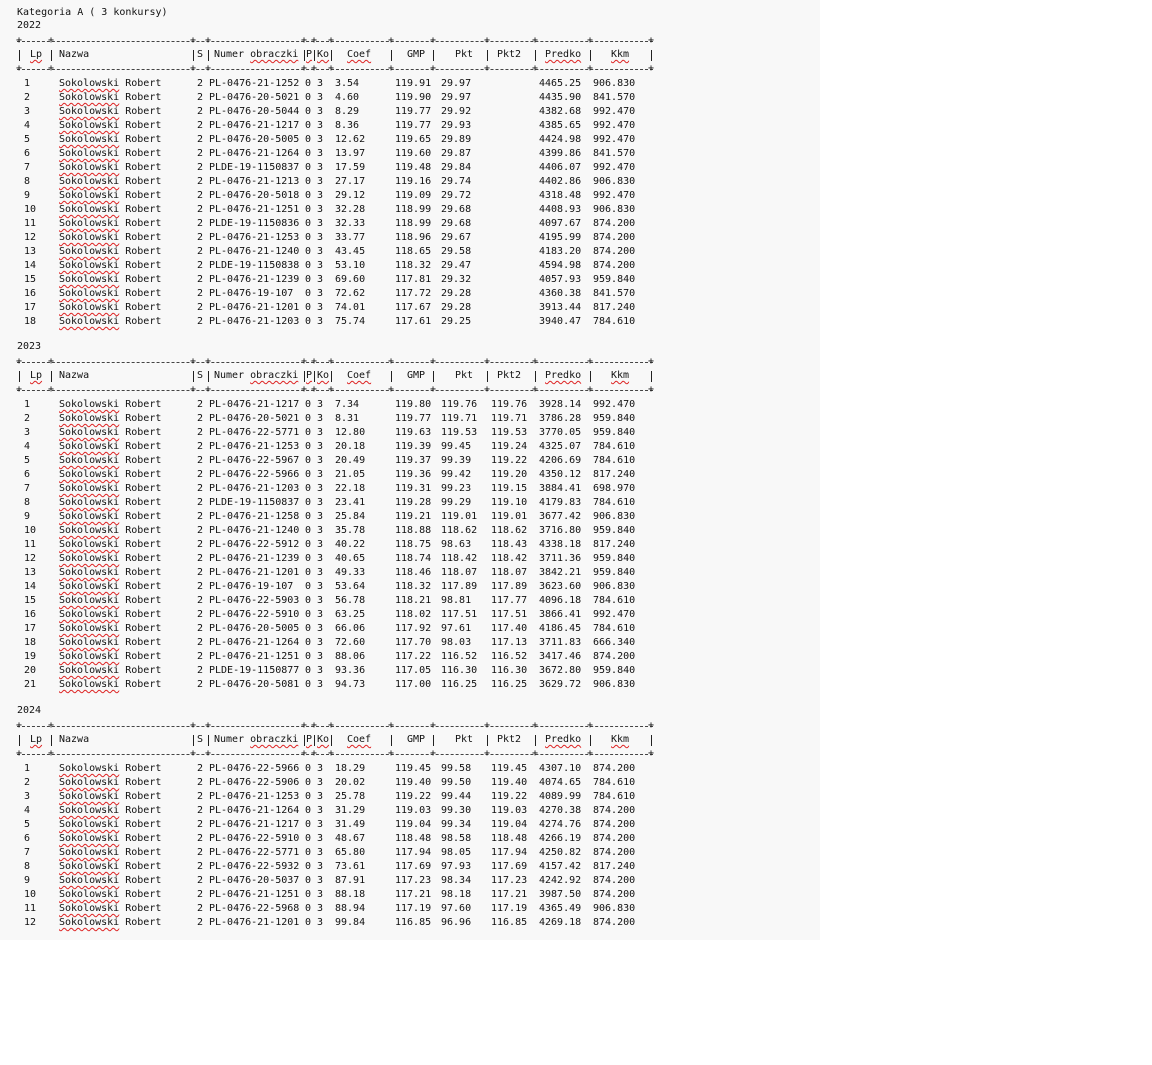 The width and height of the screenshot is (1152, 1065). I want to click on cell-pkt2: 119.04, so click(509, 824).